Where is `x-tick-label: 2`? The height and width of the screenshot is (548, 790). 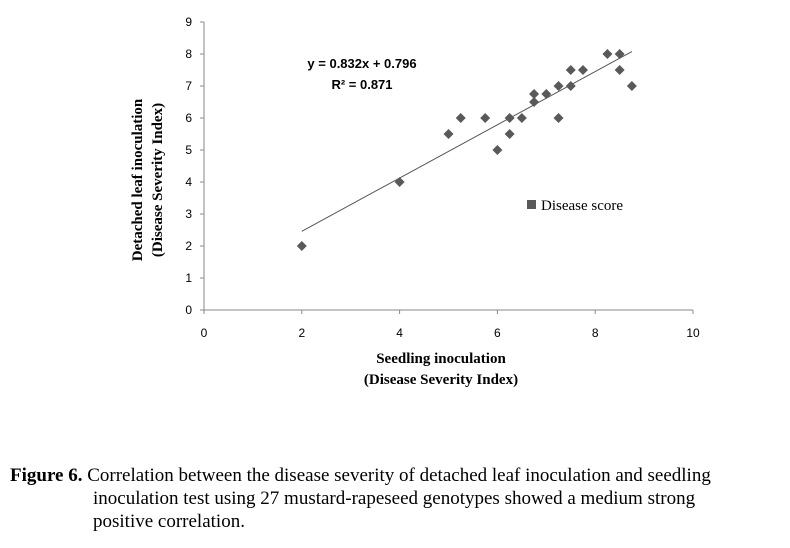
x-tick-label: 2 is located at coordinates (301, 333).